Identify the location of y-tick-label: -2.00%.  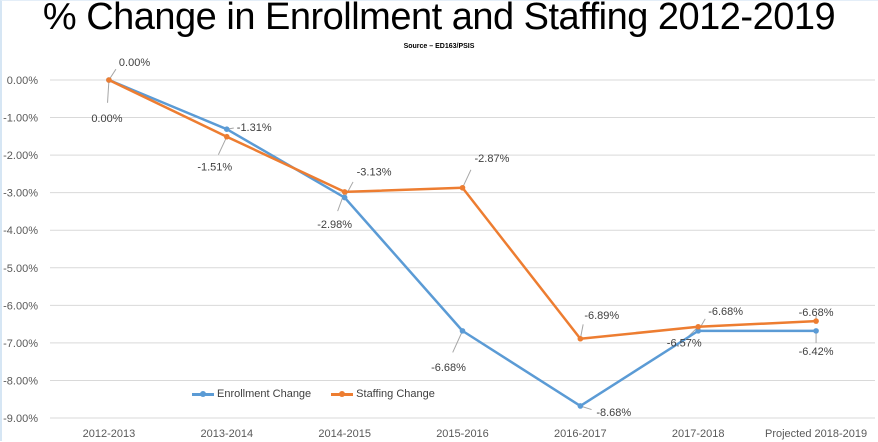
(20, 156).